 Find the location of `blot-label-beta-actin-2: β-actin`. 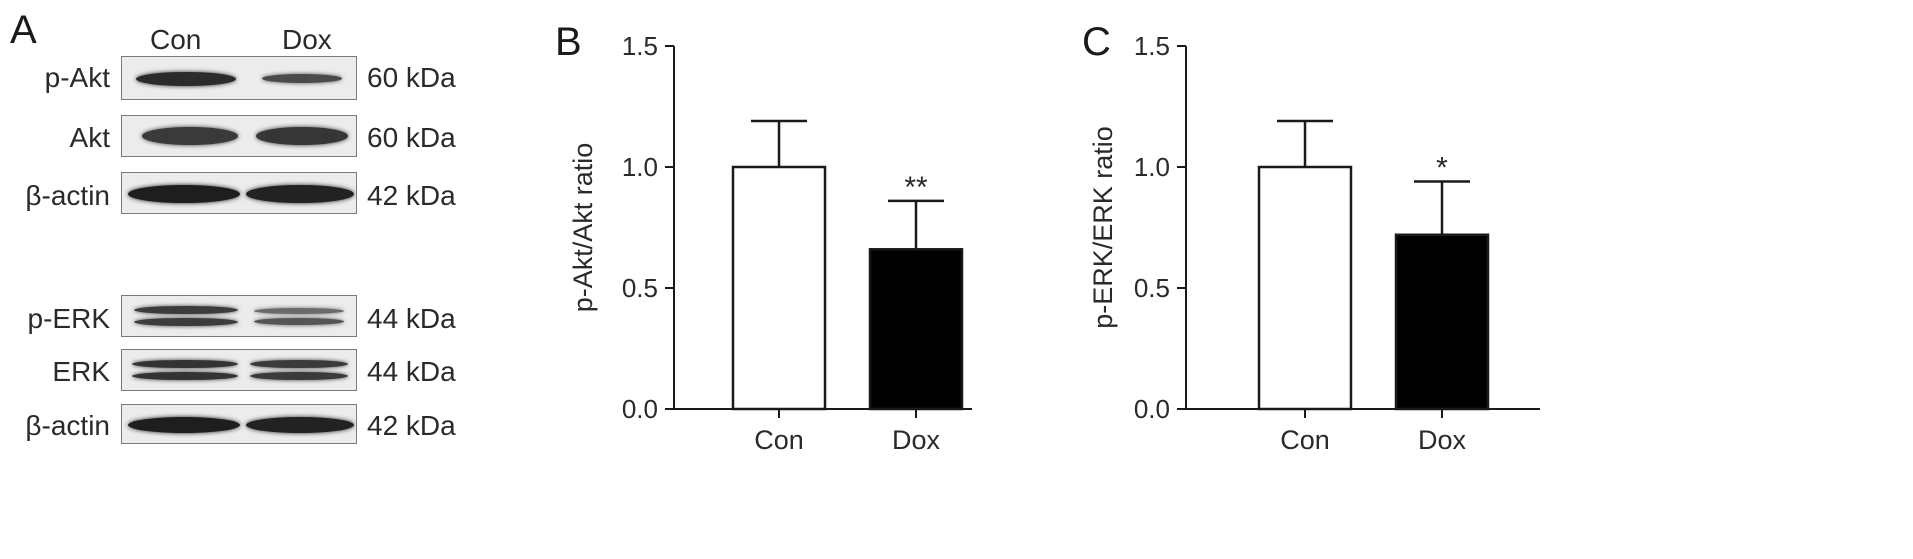

blot-label-beta-actin-2: β-actin is located at coordinates (67, 425).